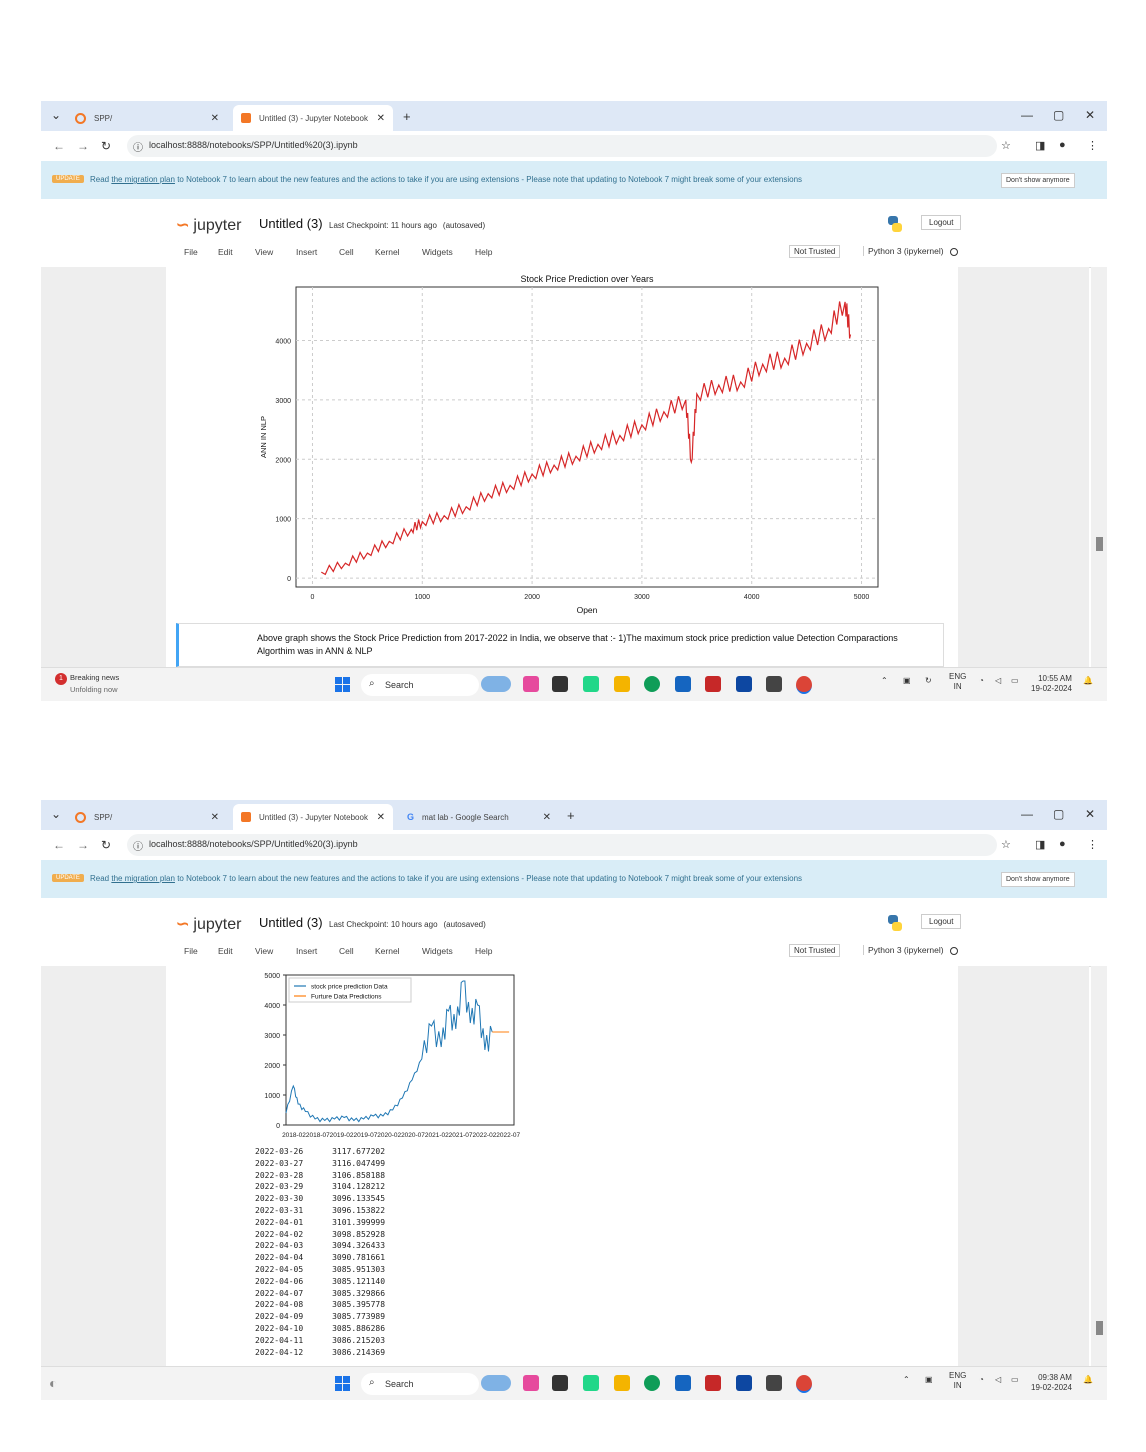  I want to click on menu-cell: Cell, so click(346, 252).